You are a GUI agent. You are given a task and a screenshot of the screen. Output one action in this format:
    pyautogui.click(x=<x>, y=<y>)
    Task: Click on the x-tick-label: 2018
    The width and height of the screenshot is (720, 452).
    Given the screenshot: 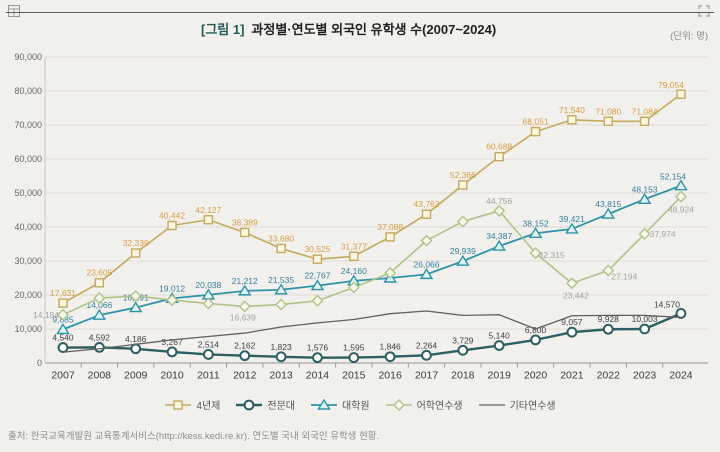 What is the action you would take?
    pyautogui.click(x=463, y=376)
    